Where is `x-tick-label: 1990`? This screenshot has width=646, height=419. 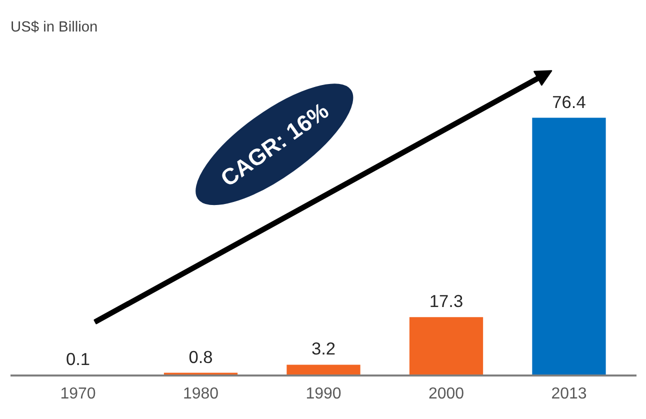 x-tick-label: 1990 is located at coordinates (324, 394).